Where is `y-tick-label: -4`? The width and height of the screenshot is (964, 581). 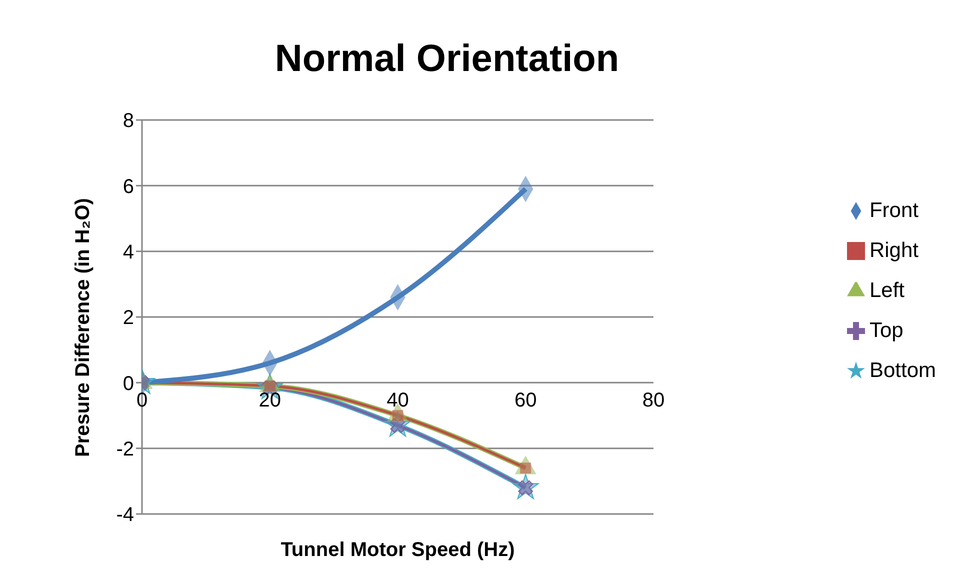 y-tick-label: -4 is located at coordinates (125, 515).